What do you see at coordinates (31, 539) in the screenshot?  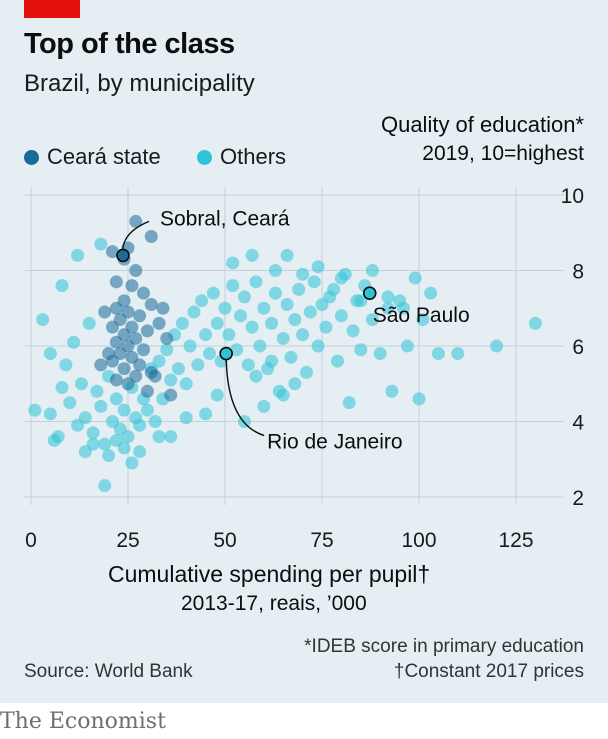 I see `x-tick-label: 0` at bounding box center [31, 539].